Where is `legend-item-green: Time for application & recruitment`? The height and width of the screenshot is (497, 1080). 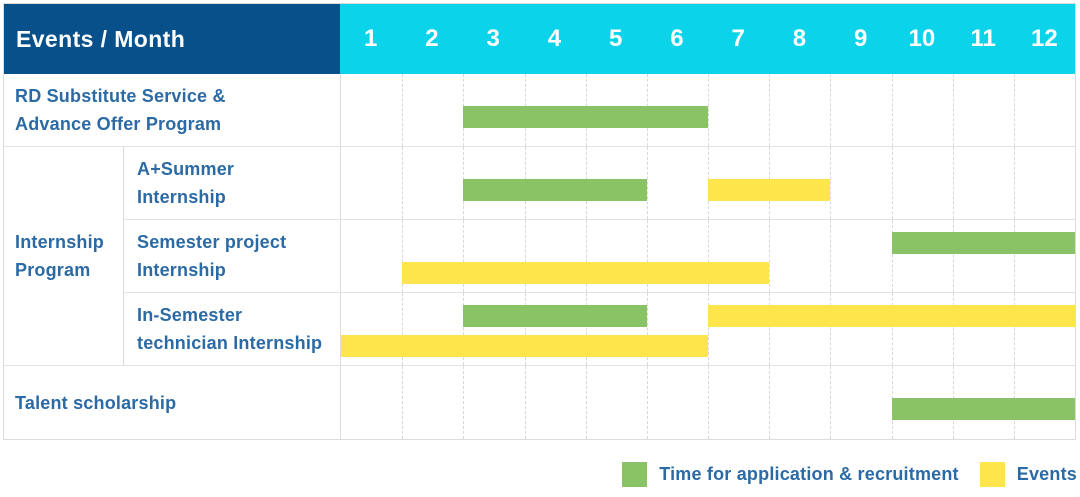 legend-item-green: Time for application & recruitment is located at coordinates (790, 474).